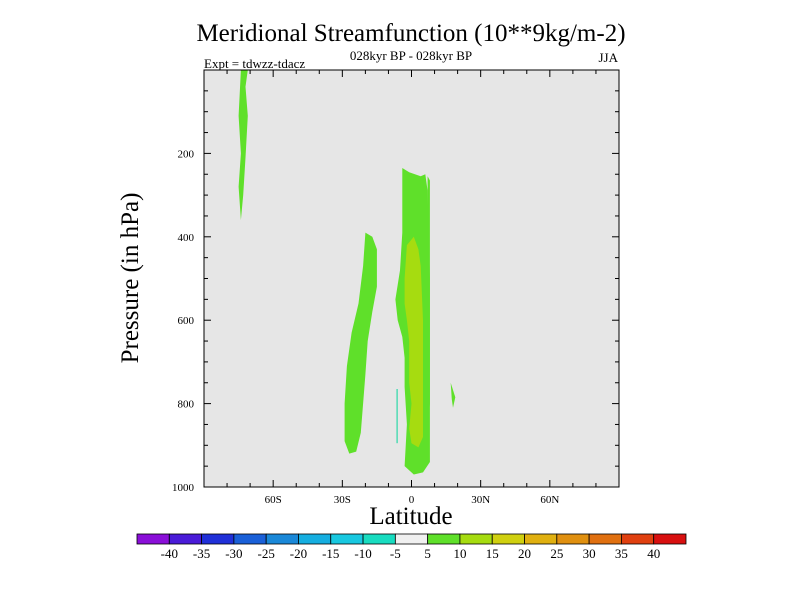  What do you see at coordinates (186, 321) in the screenshot?
I see `y-tick-label: 600` at bounding box center [186, 321].